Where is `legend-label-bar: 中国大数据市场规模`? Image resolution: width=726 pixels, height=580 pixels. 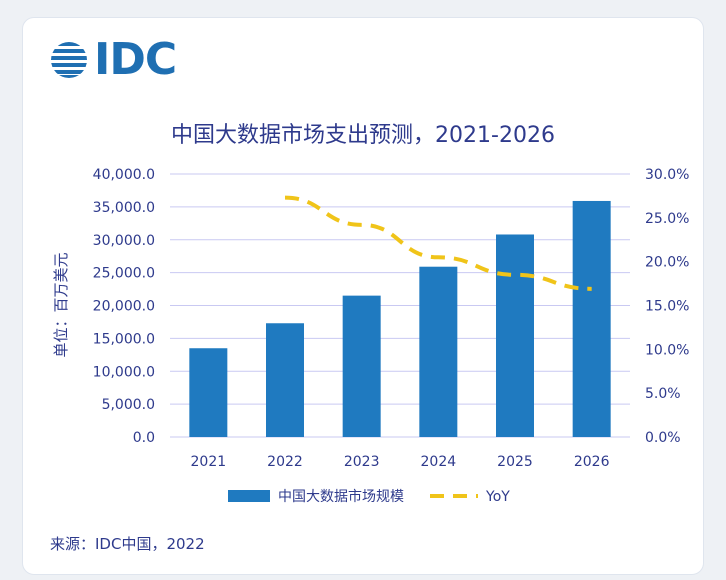
legend-label-bar: 中国大数据市场规模 is located at coordinates (341, 496).